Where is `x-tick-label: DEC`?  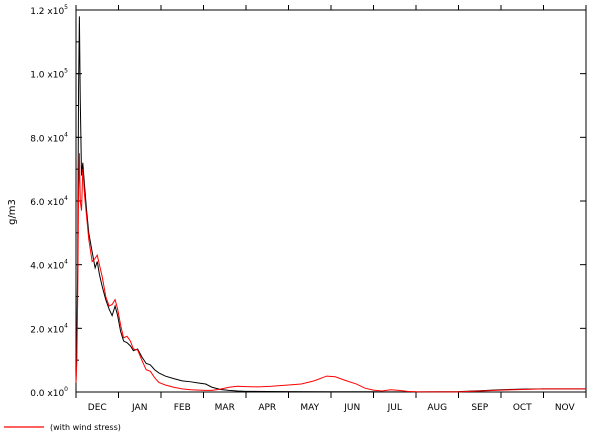 x-tick-label: DEC is located at coordinates (97, 408).